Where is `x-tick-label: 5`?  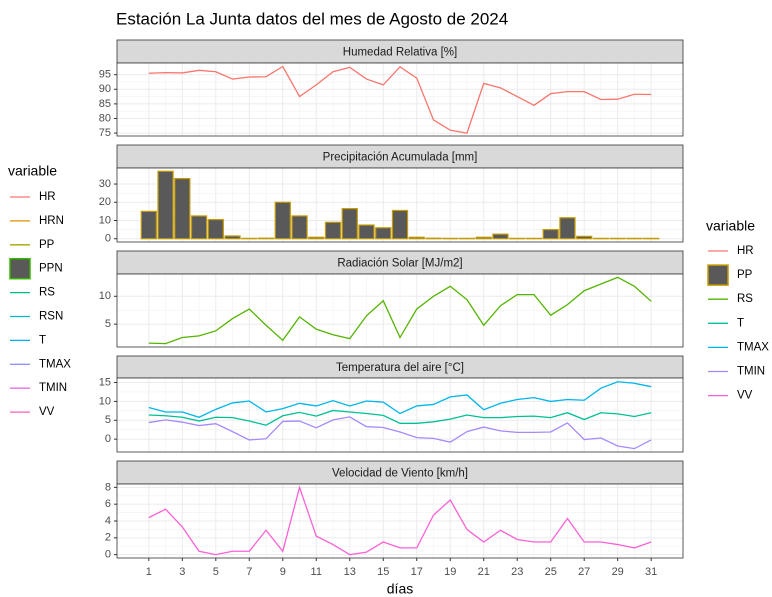 x-tick-label: 5 is located at coordinates (216, 572).